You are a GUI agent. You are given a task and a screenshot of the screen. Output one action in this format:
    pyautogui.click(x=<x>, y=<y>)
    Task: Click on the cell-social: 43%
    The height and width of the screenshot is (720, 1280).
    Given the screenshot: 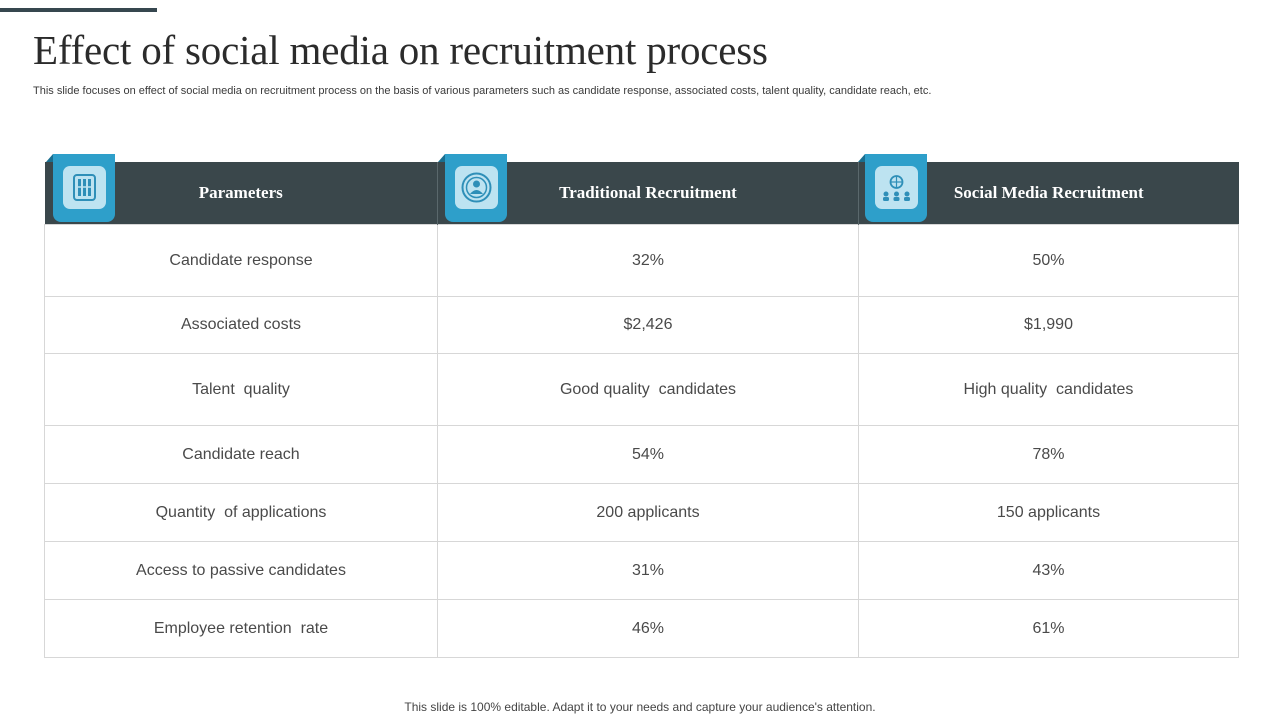 What is the action you would take?
    pyautogui.click(x=1048, y=570)
    